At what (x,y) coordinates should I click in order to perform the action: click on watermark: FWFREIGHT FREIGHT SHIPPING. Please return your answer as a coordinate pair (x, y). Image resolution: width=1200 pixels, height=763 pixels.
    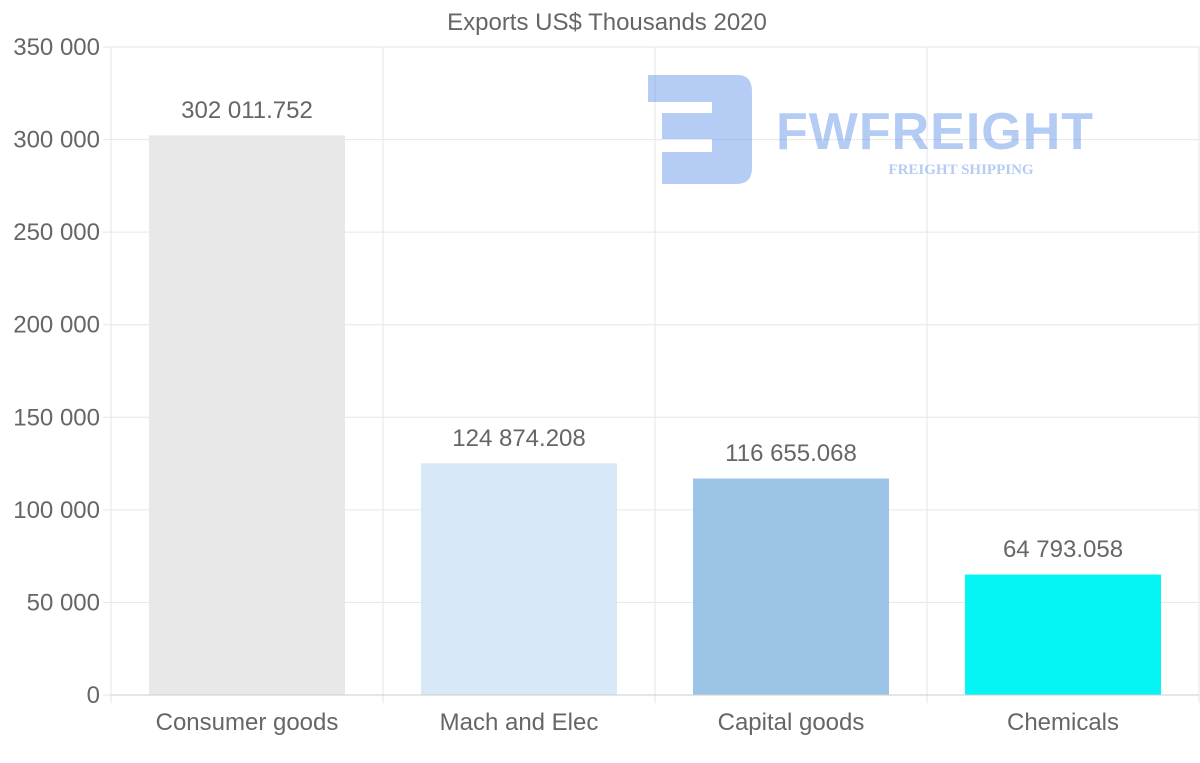
    Looking at the image, I should click on (871, 129).